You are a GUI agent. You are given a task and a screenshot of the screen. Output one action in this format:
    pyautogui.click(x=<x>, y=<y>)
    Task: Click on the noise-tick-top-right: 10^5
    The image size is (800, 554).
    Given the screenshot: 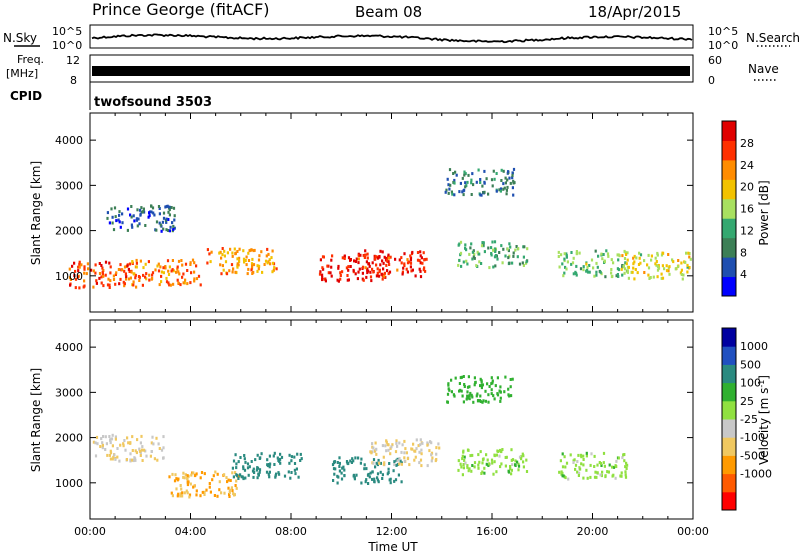 What is the action you would take?
    pyautogui.click(x=723, y=31)
    